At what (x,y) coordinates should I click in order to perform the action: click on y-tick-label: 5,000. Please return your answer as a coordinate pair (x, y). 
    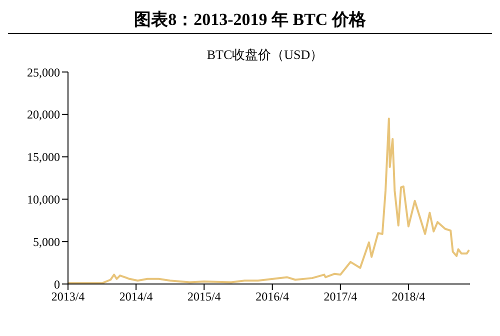
    Looking at the image, I should click on (46, 241).